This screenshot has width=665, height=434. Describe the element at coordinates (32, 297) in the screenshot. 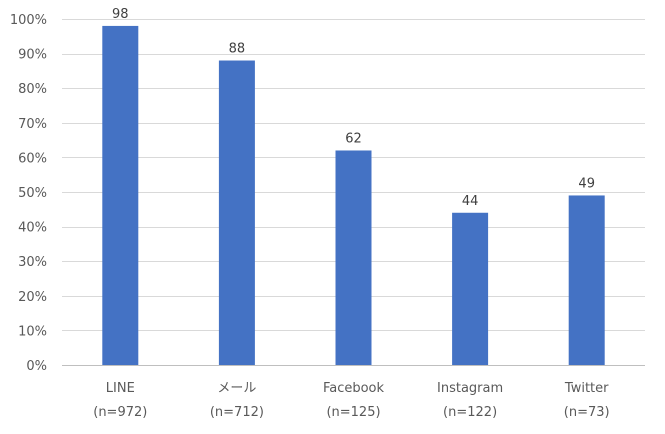

I see `y-tick-label: 20%` at that location.